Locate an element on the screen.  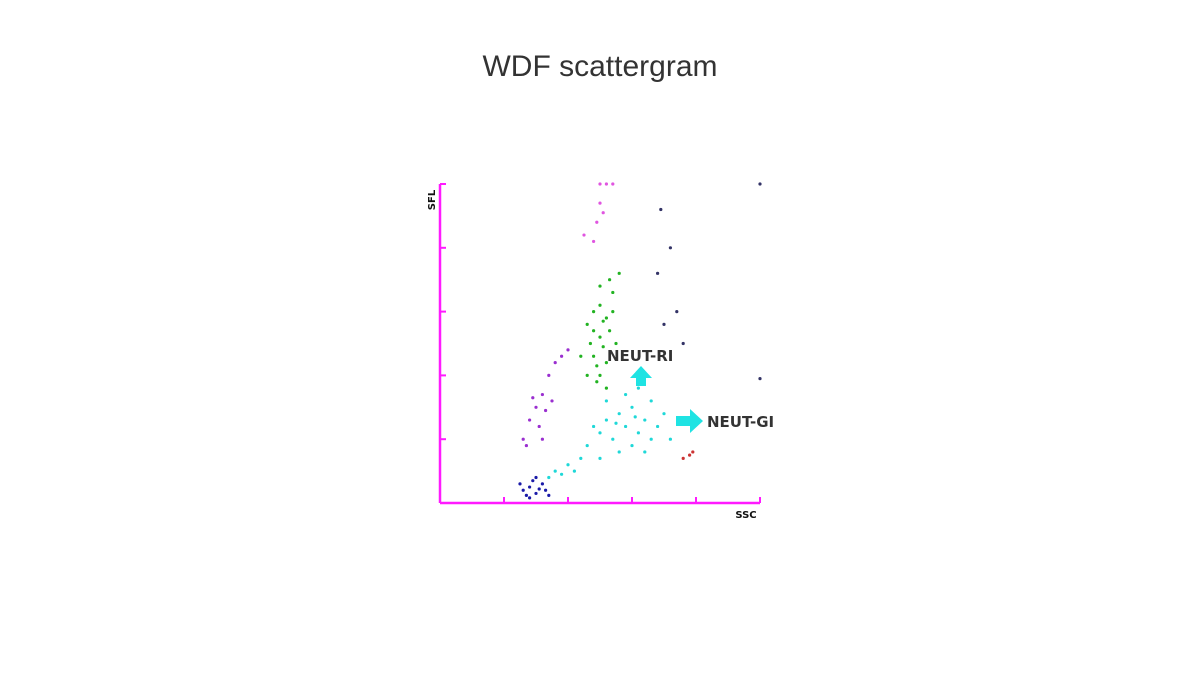
x-axis-label: SSC is located at coordinates (745, 515).